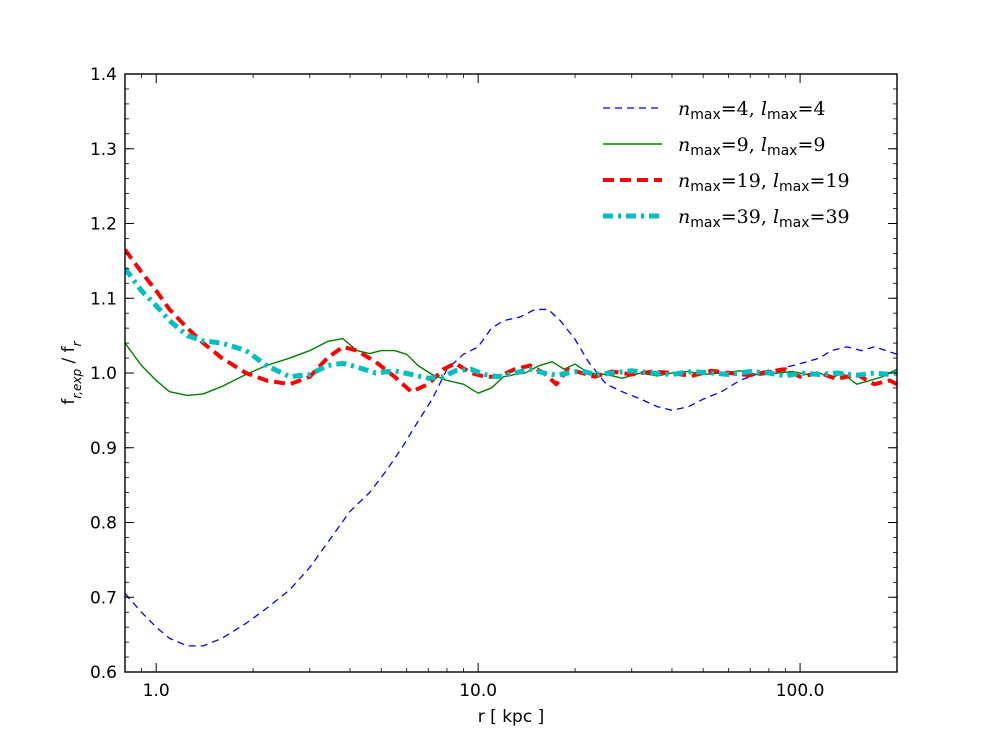 The width and height of the screenshot is (997, 747). What do you see at coordinates (103, 150) in the screenshot?
I see `y-tick-label: 1.3` at bounding box center [103, 150].